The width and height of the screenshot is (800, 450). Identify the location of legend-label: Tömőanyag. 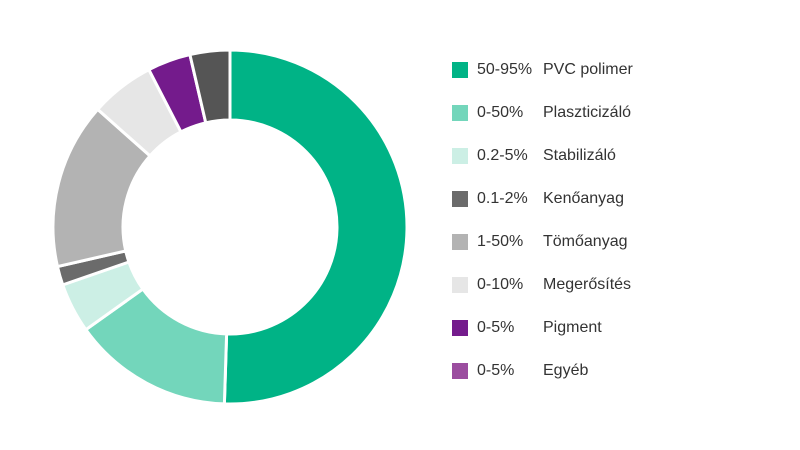
(585, 241).